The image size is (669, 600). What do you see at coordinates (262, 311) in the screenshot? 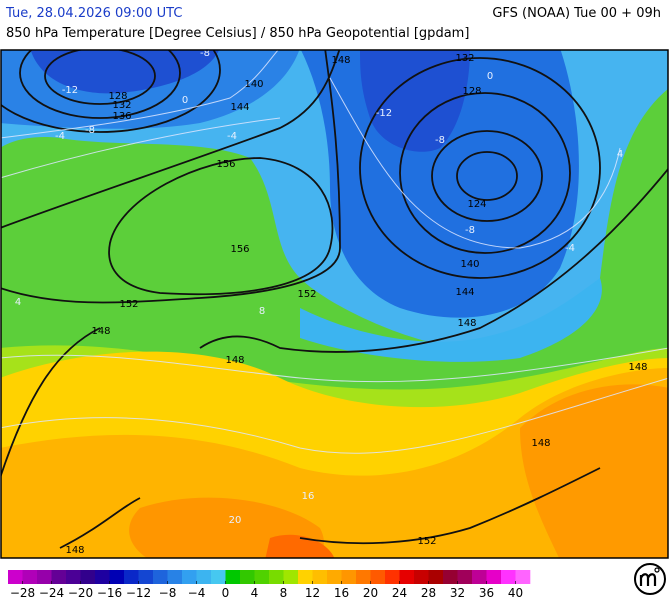
I see `temperature-label: 8` at bounding box center [262, 311].